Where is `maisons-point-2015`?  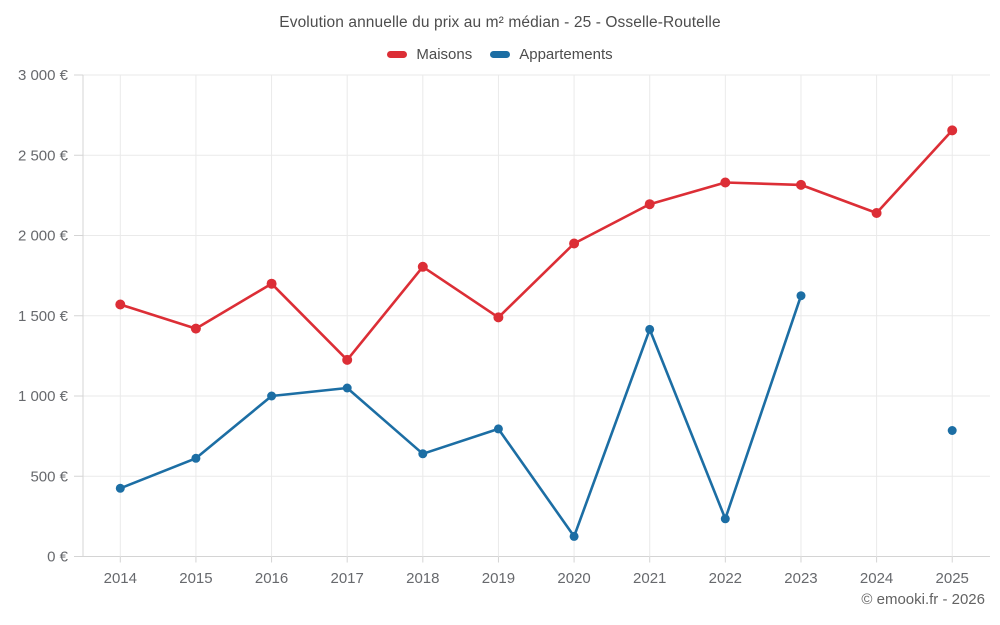 maisons-point-2015 is located at coordinates (195, 328).